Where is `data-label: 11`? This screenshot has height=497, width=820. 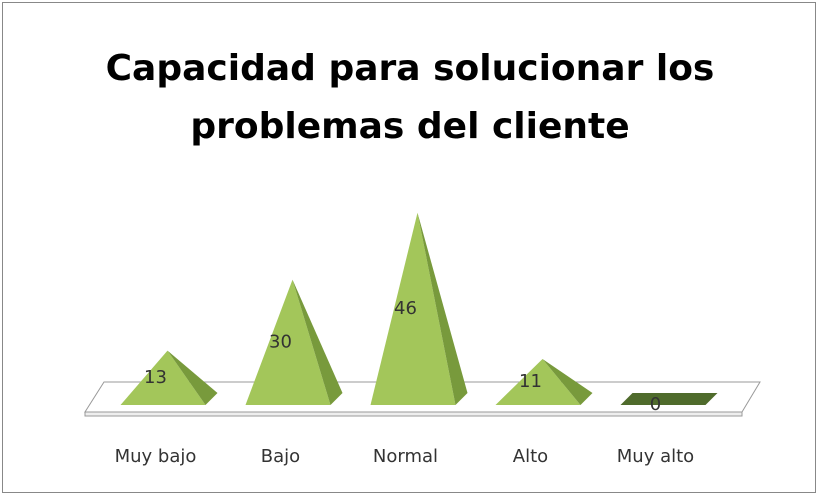 data-label: 11 is located at coordinates (530, 381).